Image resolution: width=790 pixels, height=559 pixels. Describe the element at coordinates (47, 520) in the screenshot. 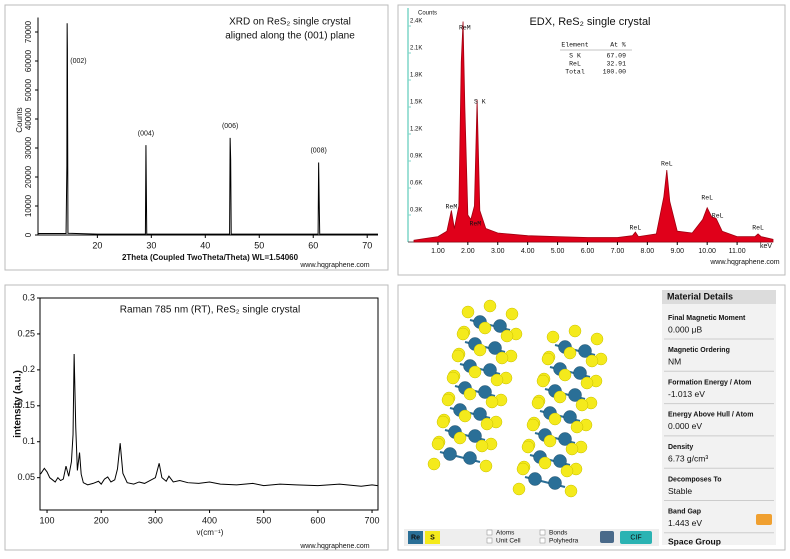

I see `x-tick-label: 100` at that location.